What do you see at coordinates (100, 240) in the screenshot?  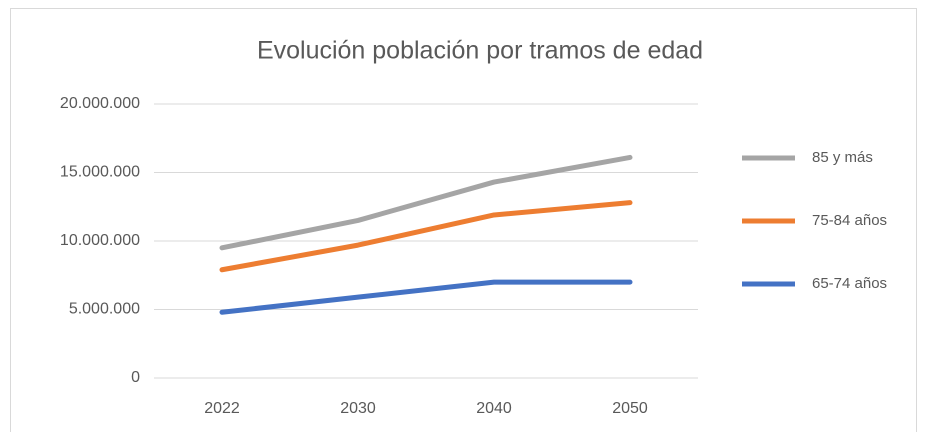 I see `y-tick-label: 10.000.000` at bounding box center [100, 240].